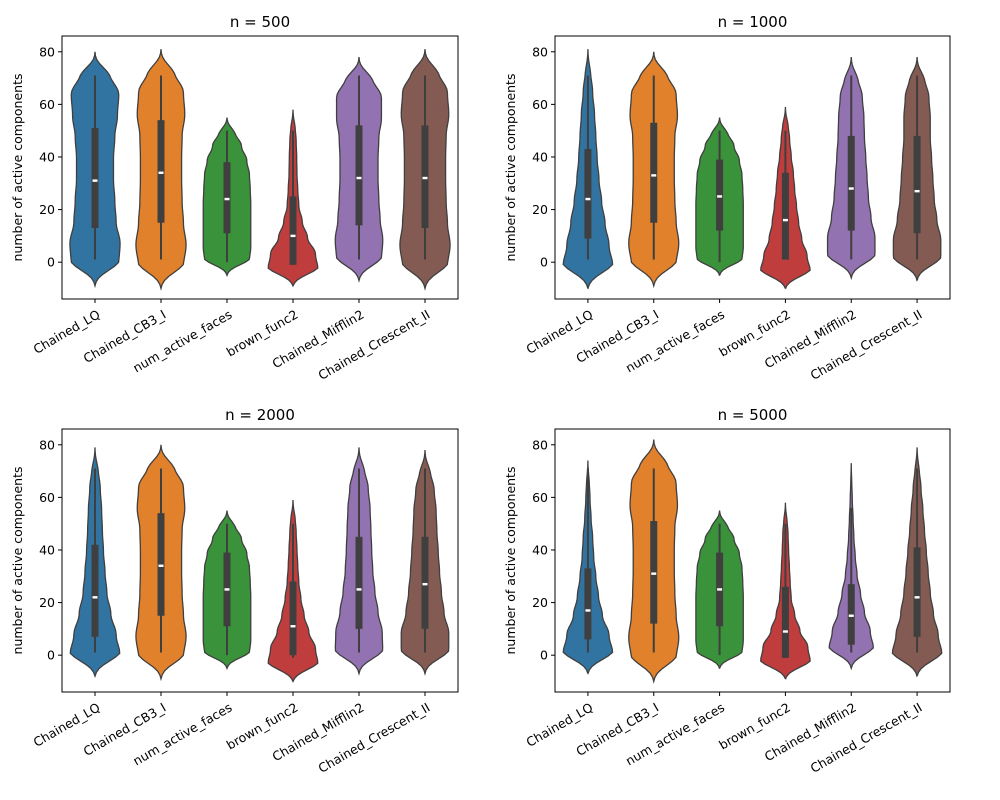 Image resolution: width=1000 pixels, height=800 pixels. What do you see at coordinates (753, 22) in the screenshot?
I see `subplot-title: n = 1000` at bounding box center [753, 22].